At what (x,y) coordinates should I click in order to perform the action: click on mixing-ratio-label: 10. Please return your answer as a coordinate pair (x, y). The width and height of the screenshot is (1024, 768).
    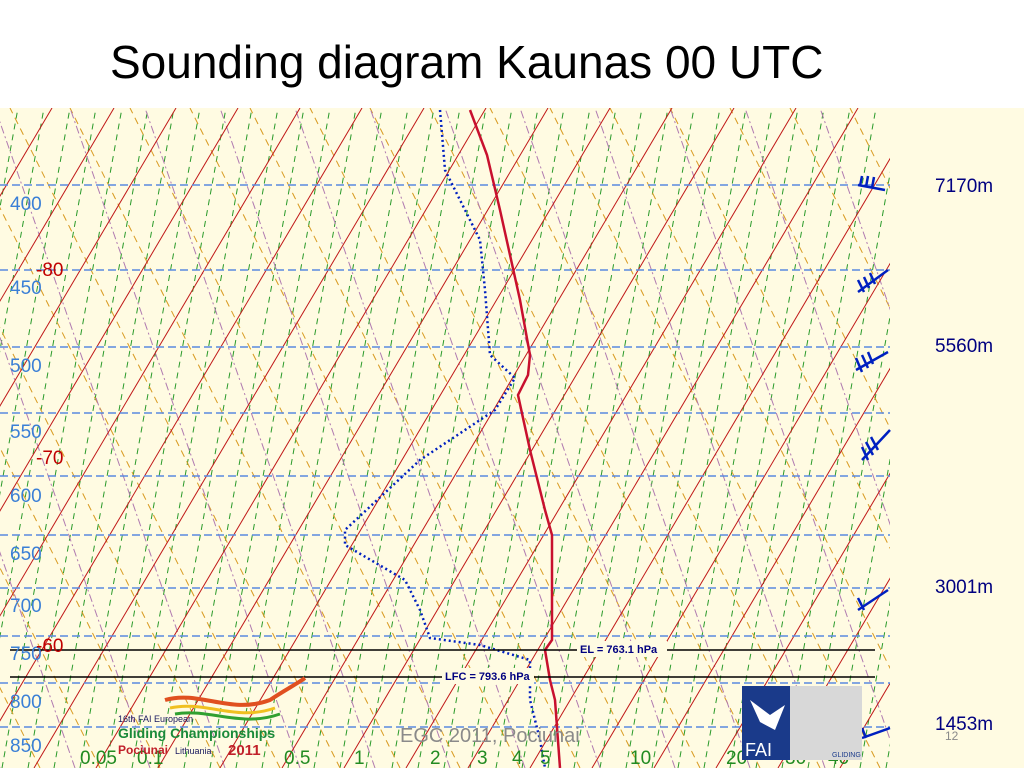
    Looking at the image, I should click on (640, 758).